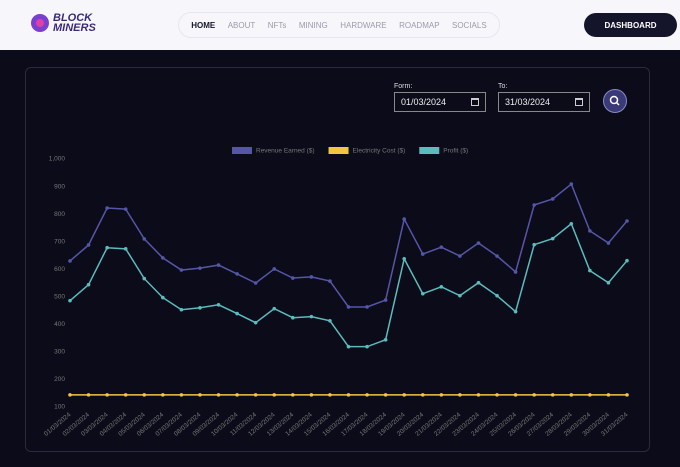  Describe the element at coordinates (469, 25) in the screenshot. I see `nav-item: SOCIALS` at that location.